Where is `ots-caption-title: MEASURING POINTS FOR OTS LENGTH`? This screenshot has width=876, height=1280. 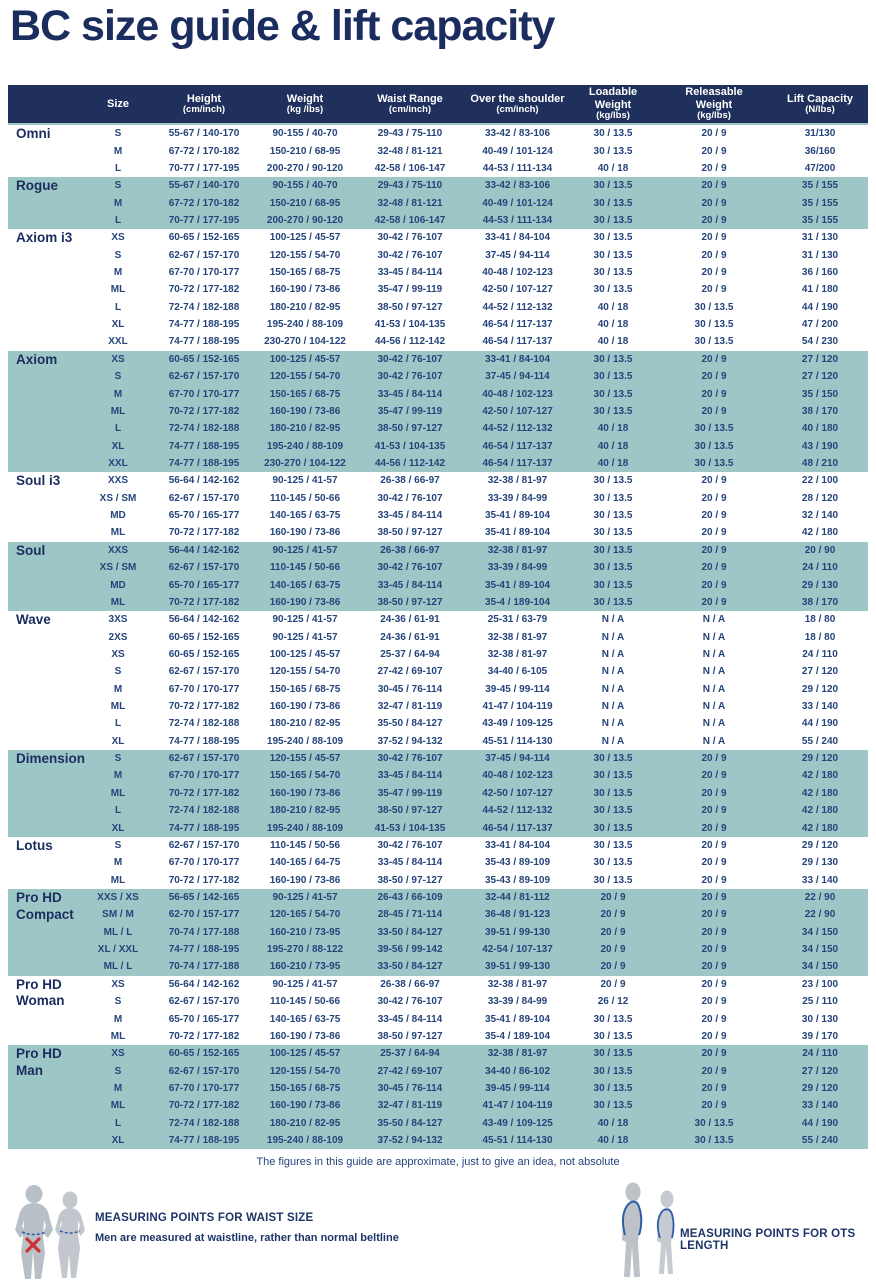
ots-caption-title: MEASURING POINTS FOR OTS LENGTH is located at coordinates (768, 1240).